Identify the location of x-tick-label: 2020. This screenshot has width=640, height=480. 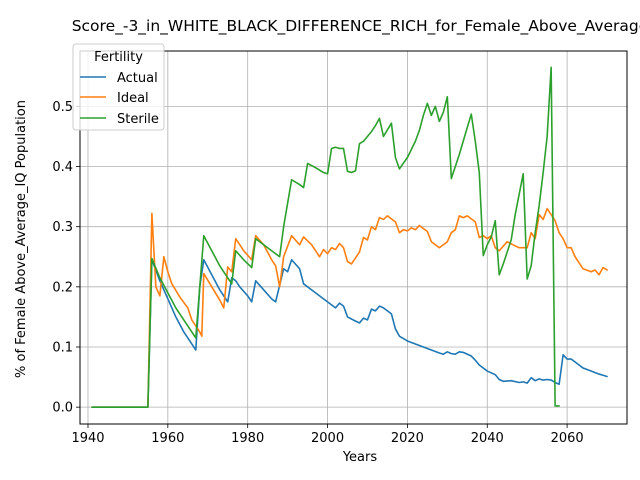
(407, 438).